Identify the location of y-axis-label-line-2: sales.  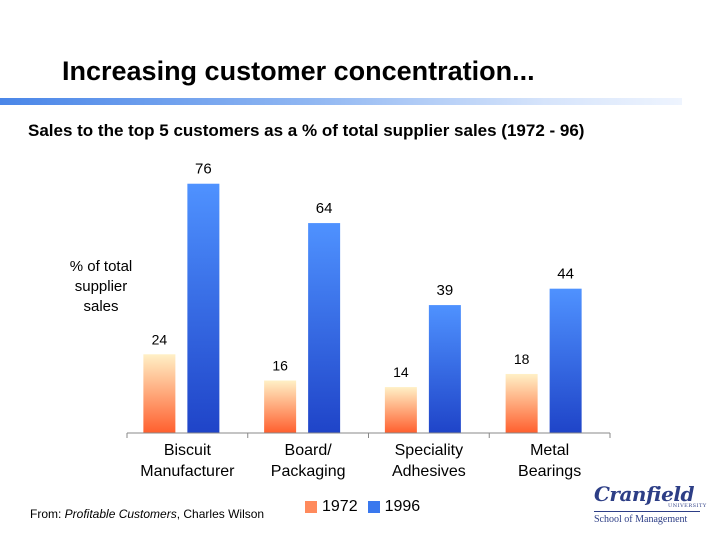
(100, 306).